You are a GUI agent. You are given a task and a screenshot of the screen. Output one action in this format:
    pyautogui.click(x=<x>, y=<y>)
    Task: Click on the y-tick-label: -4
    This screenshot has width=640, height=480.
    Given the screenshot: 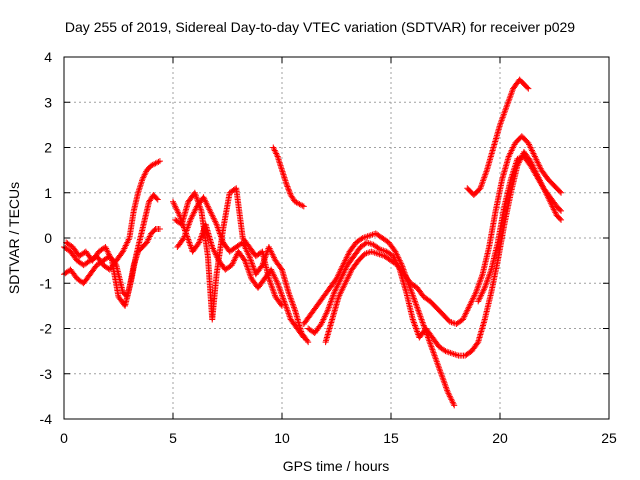 What is the action you would take?
    pyautogui.click(x=46, y=419)
    